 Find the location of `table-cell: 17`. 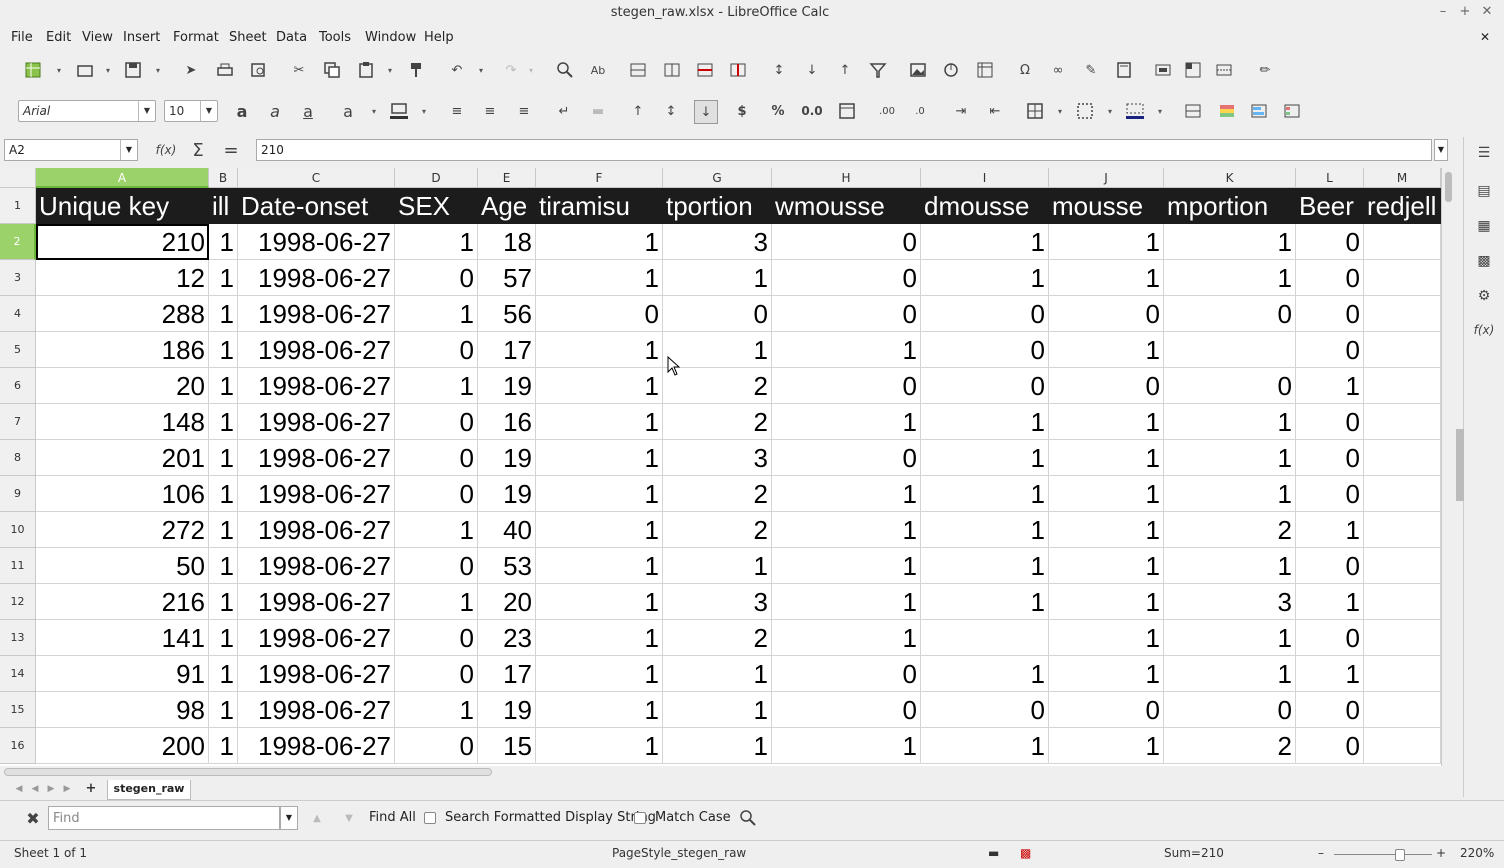

table-cell: 17 is located at coordinates (507, 350).